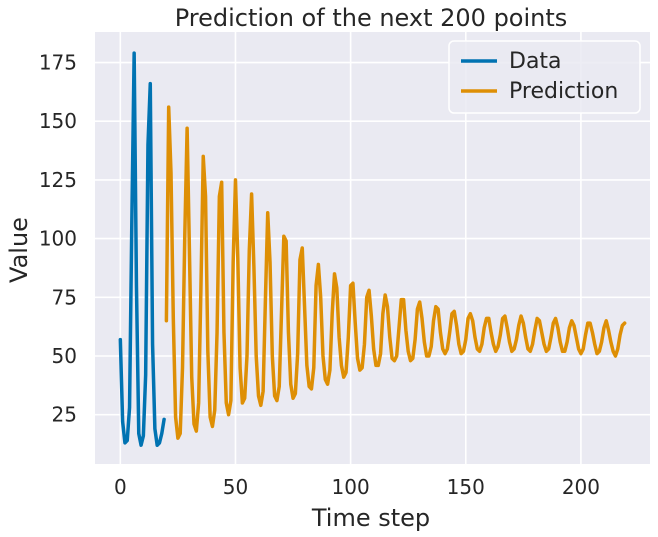 This screenshot has height=537, width=658. What do you see at coordinates (581, 487) in the screenshot?
I see `x-tick-label: 200` at bounding box center [581, 487].